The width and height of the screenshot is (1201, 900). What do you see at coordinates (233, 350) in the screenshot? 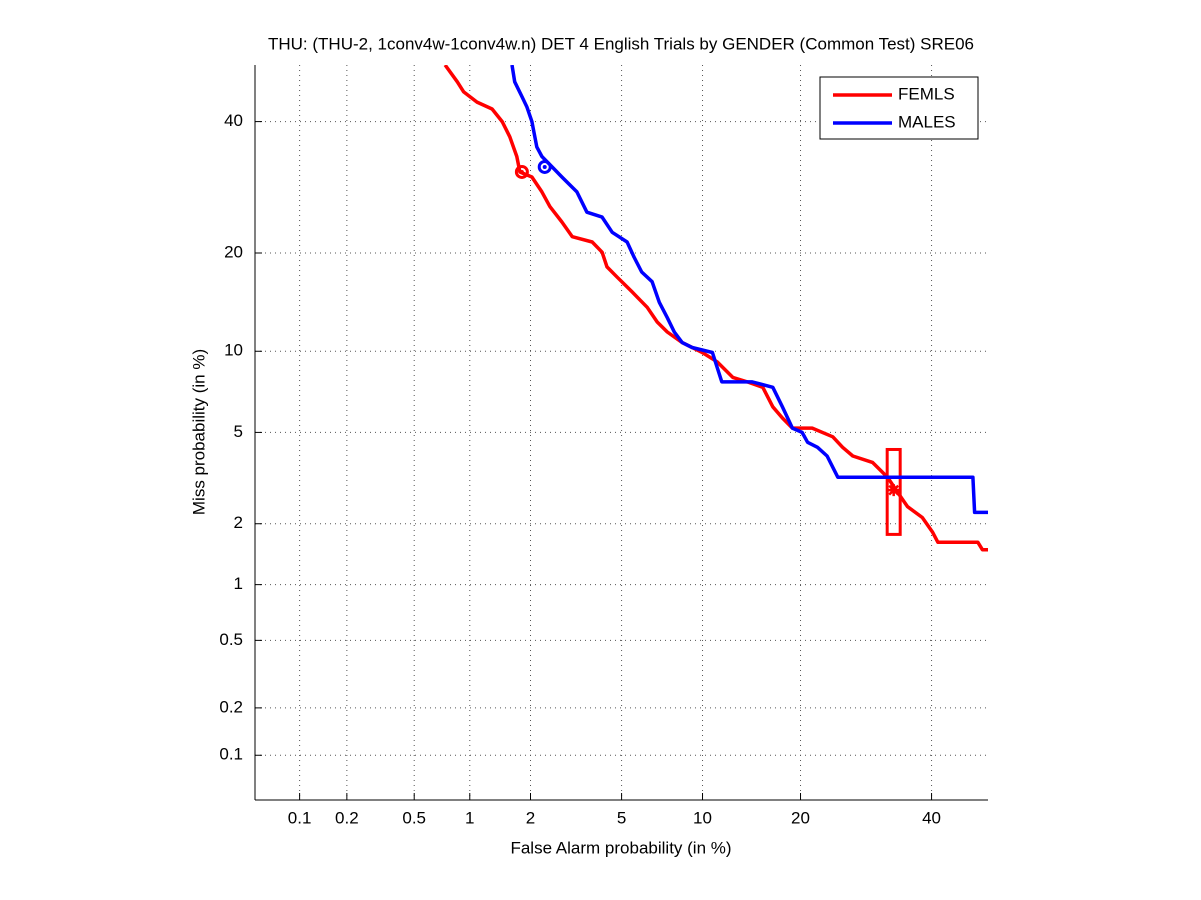
I see `y-tick-label: 10` at bounding box center [233, 350].